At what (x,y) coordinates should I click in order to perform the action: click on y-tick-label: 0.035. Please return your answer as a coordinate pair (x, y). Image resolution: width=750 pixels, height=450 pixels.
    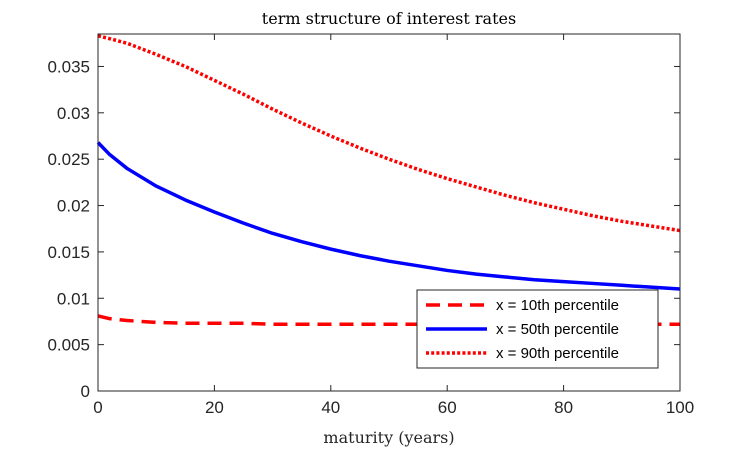
    Looking at the image, I should click on (68, 66).